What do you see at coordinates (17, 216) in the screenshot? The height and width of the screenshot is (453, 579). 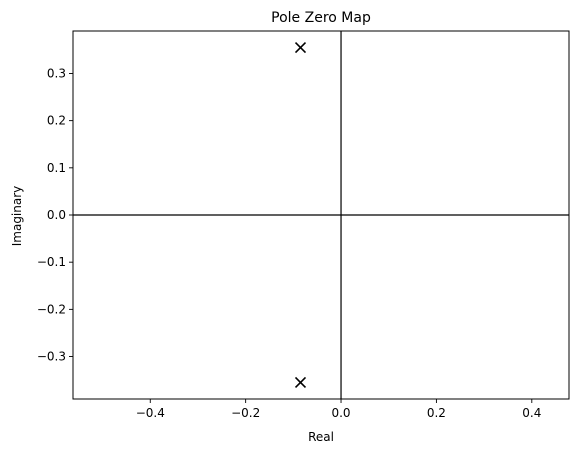 I see `y-axis-label: Imaginary` at bounding box center [17, 216].